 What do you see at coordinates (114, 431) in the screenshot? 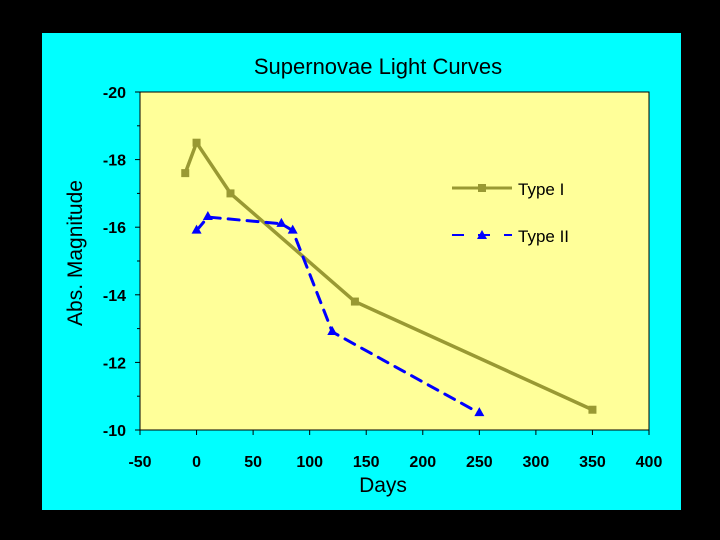
I see `y-tick-label: -10` at bounding box center [114, 431].